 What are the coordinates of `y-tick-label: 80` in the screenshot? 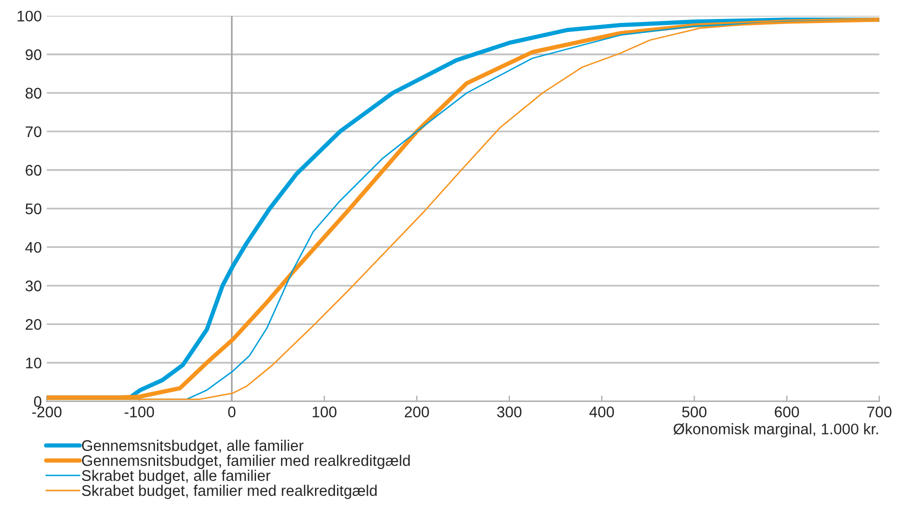 It's located at (34, 93).